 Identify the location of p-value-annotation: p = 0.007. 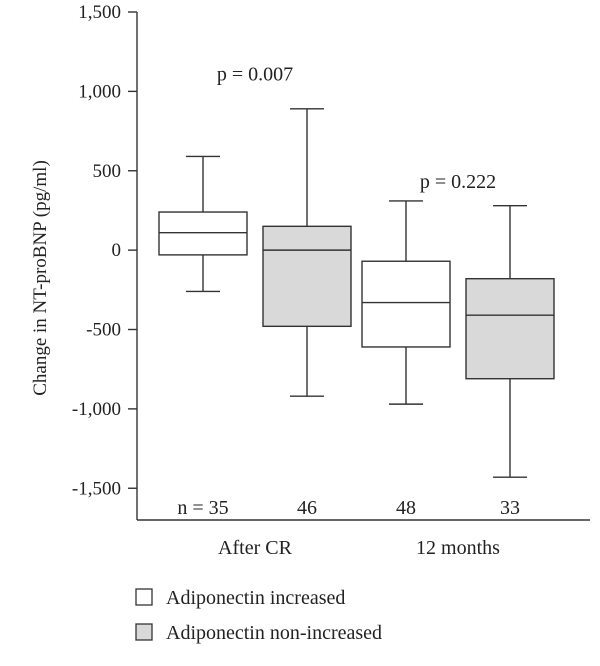
(255, 74).